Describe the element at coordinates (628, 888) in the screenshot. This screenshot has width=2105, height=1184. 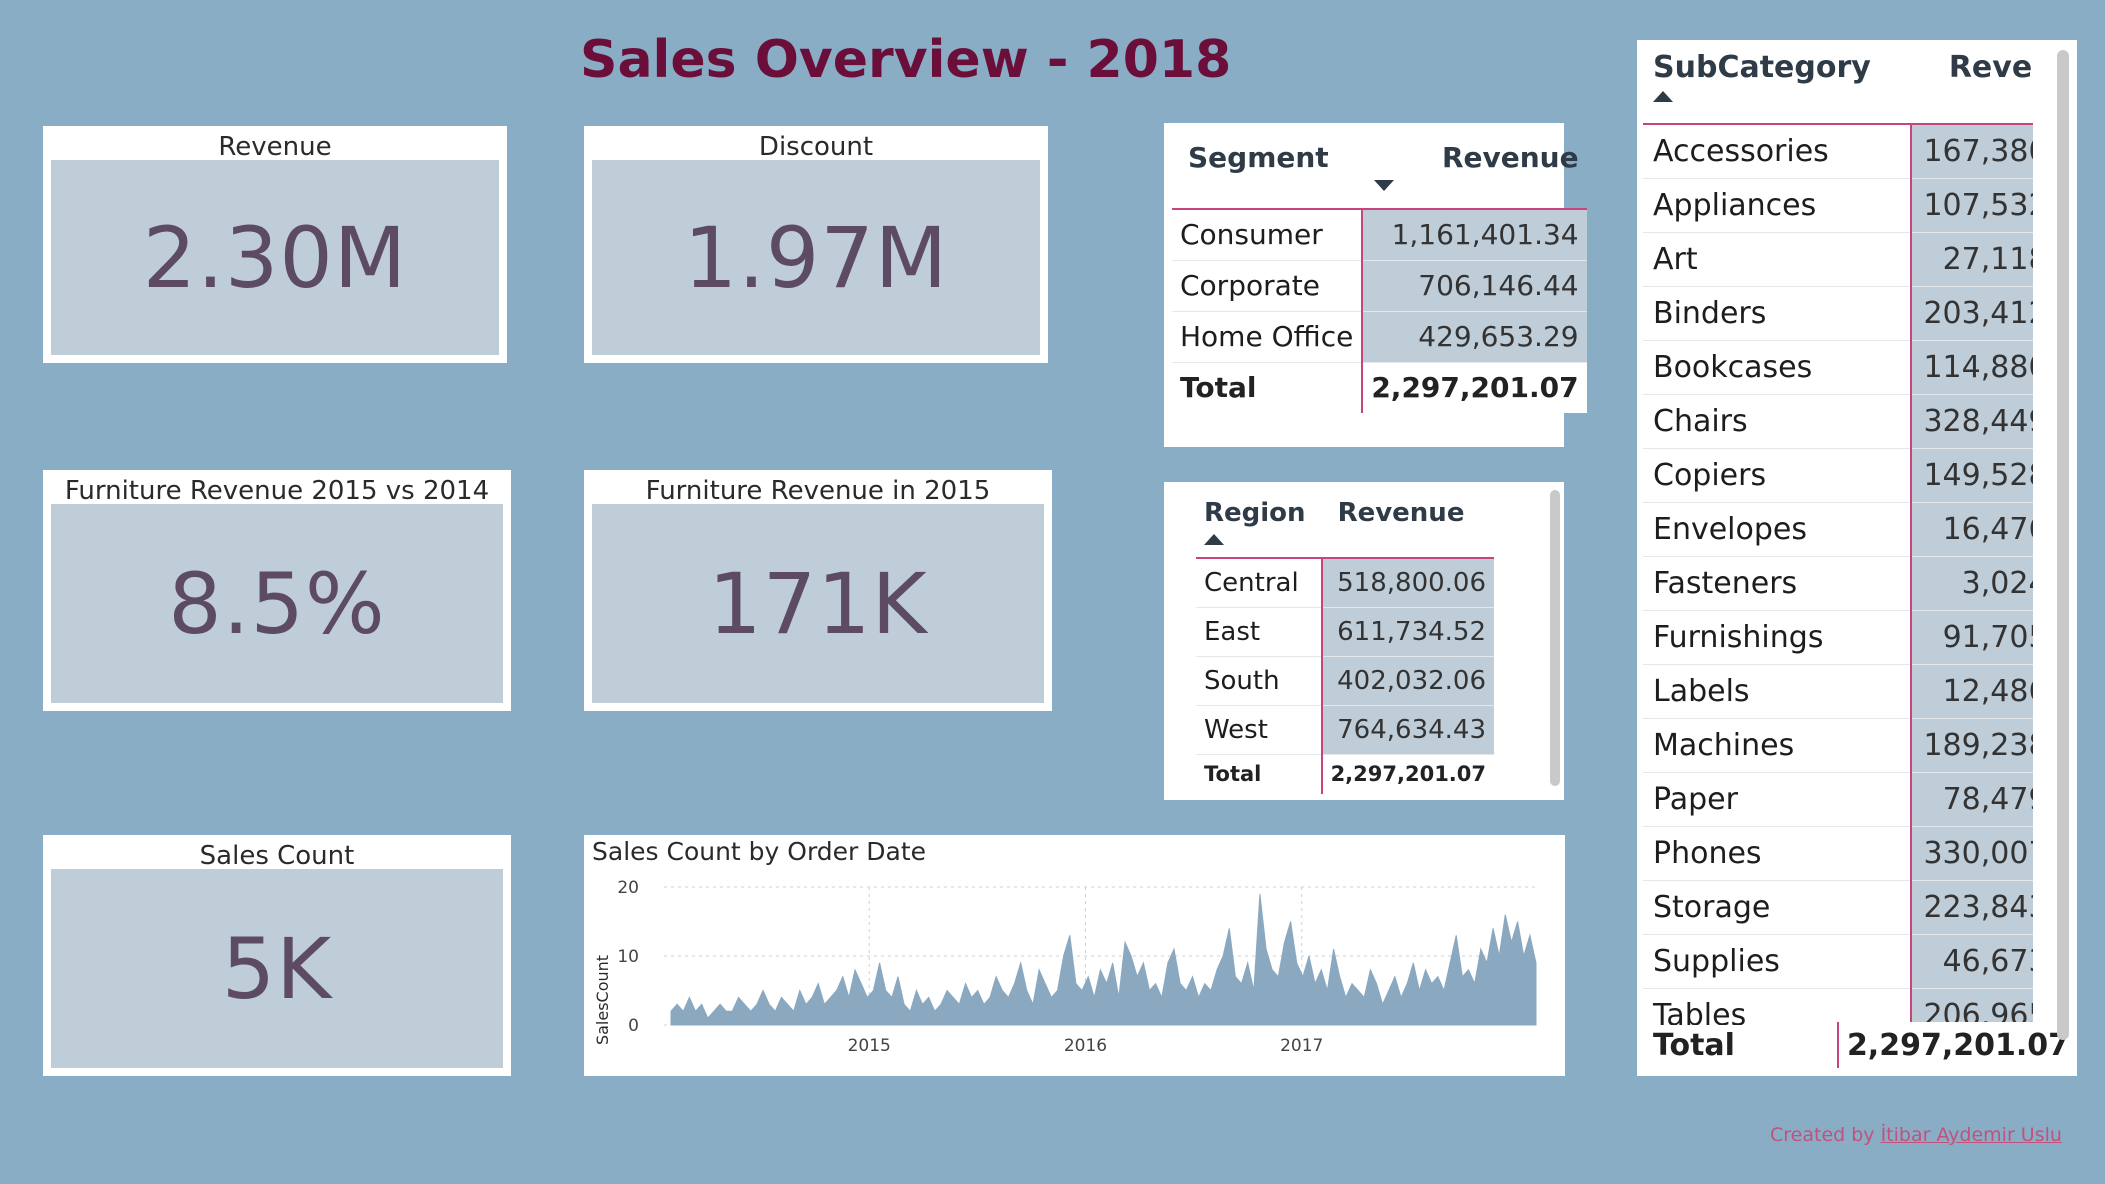
I see `chart-y-tick-label: 20` at that location.